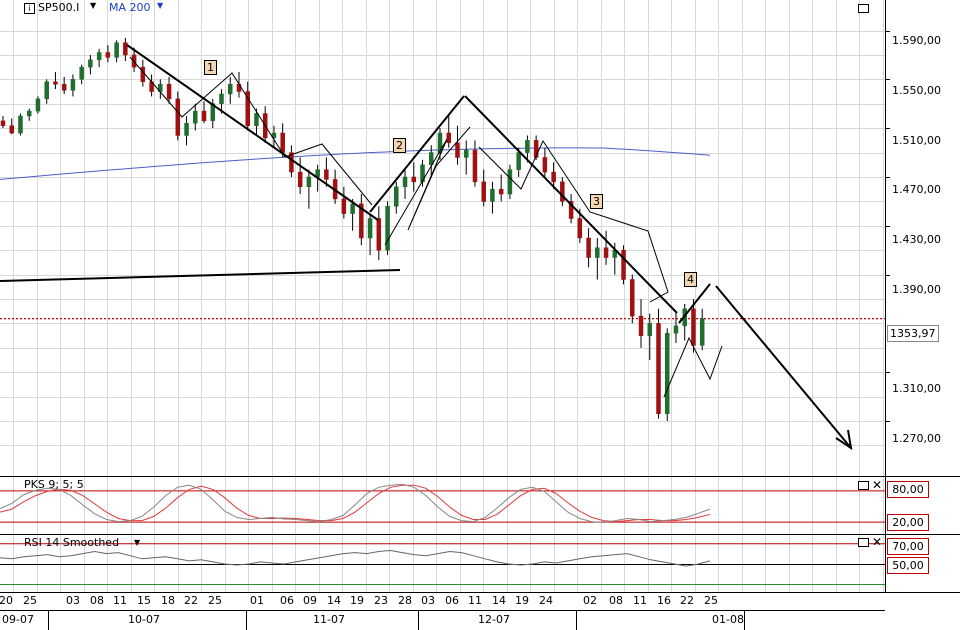 The height and width of the screenshot is (630, 960). I want to click on x-day-label: 16, so click(664, 600).